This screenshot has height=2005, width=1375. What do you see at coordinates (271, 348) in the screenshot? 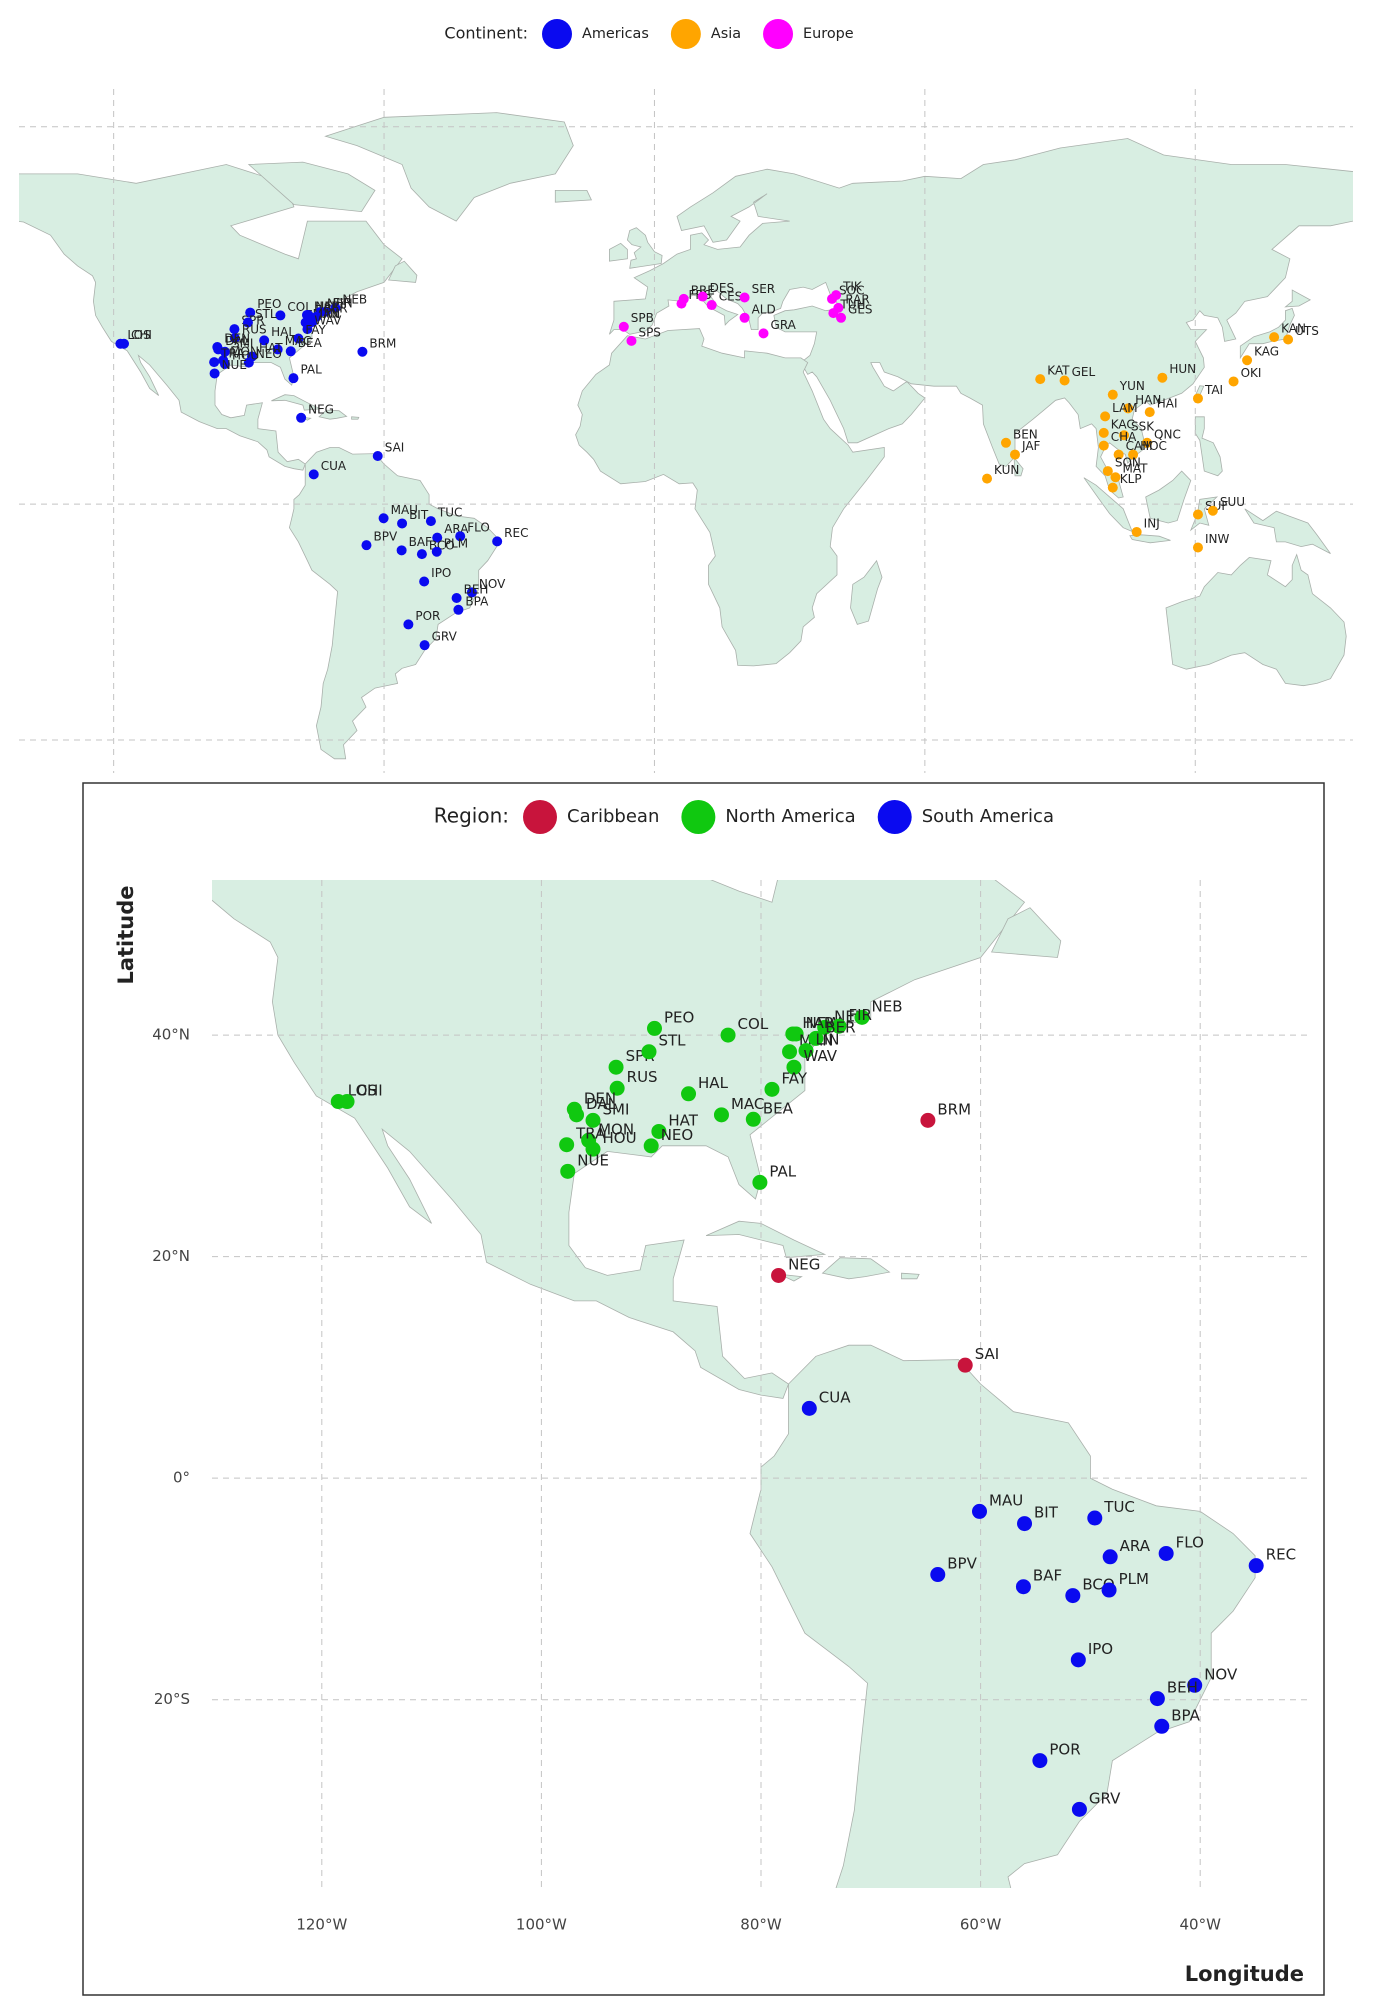
I see `site-label: HAT` at bounding box center [271, 348].